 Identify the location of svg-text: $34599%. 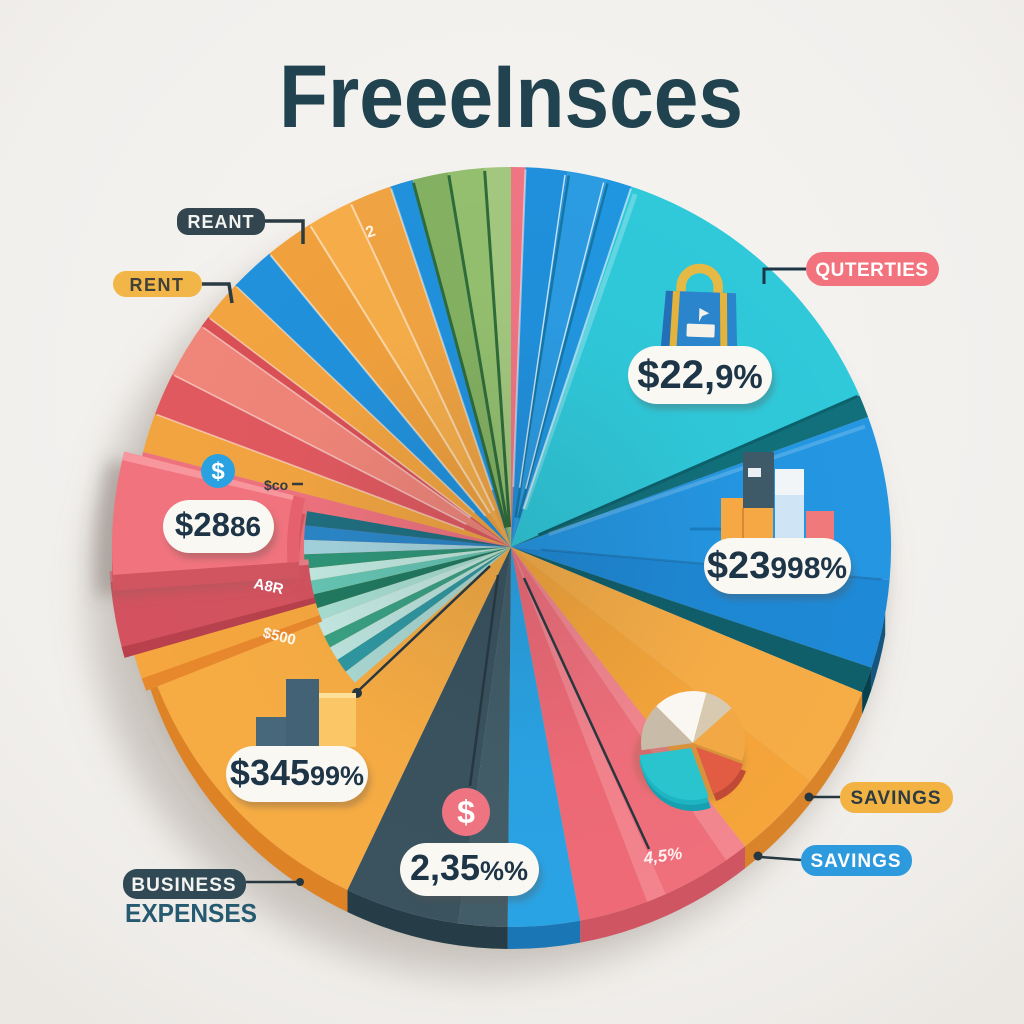
(297, 772).